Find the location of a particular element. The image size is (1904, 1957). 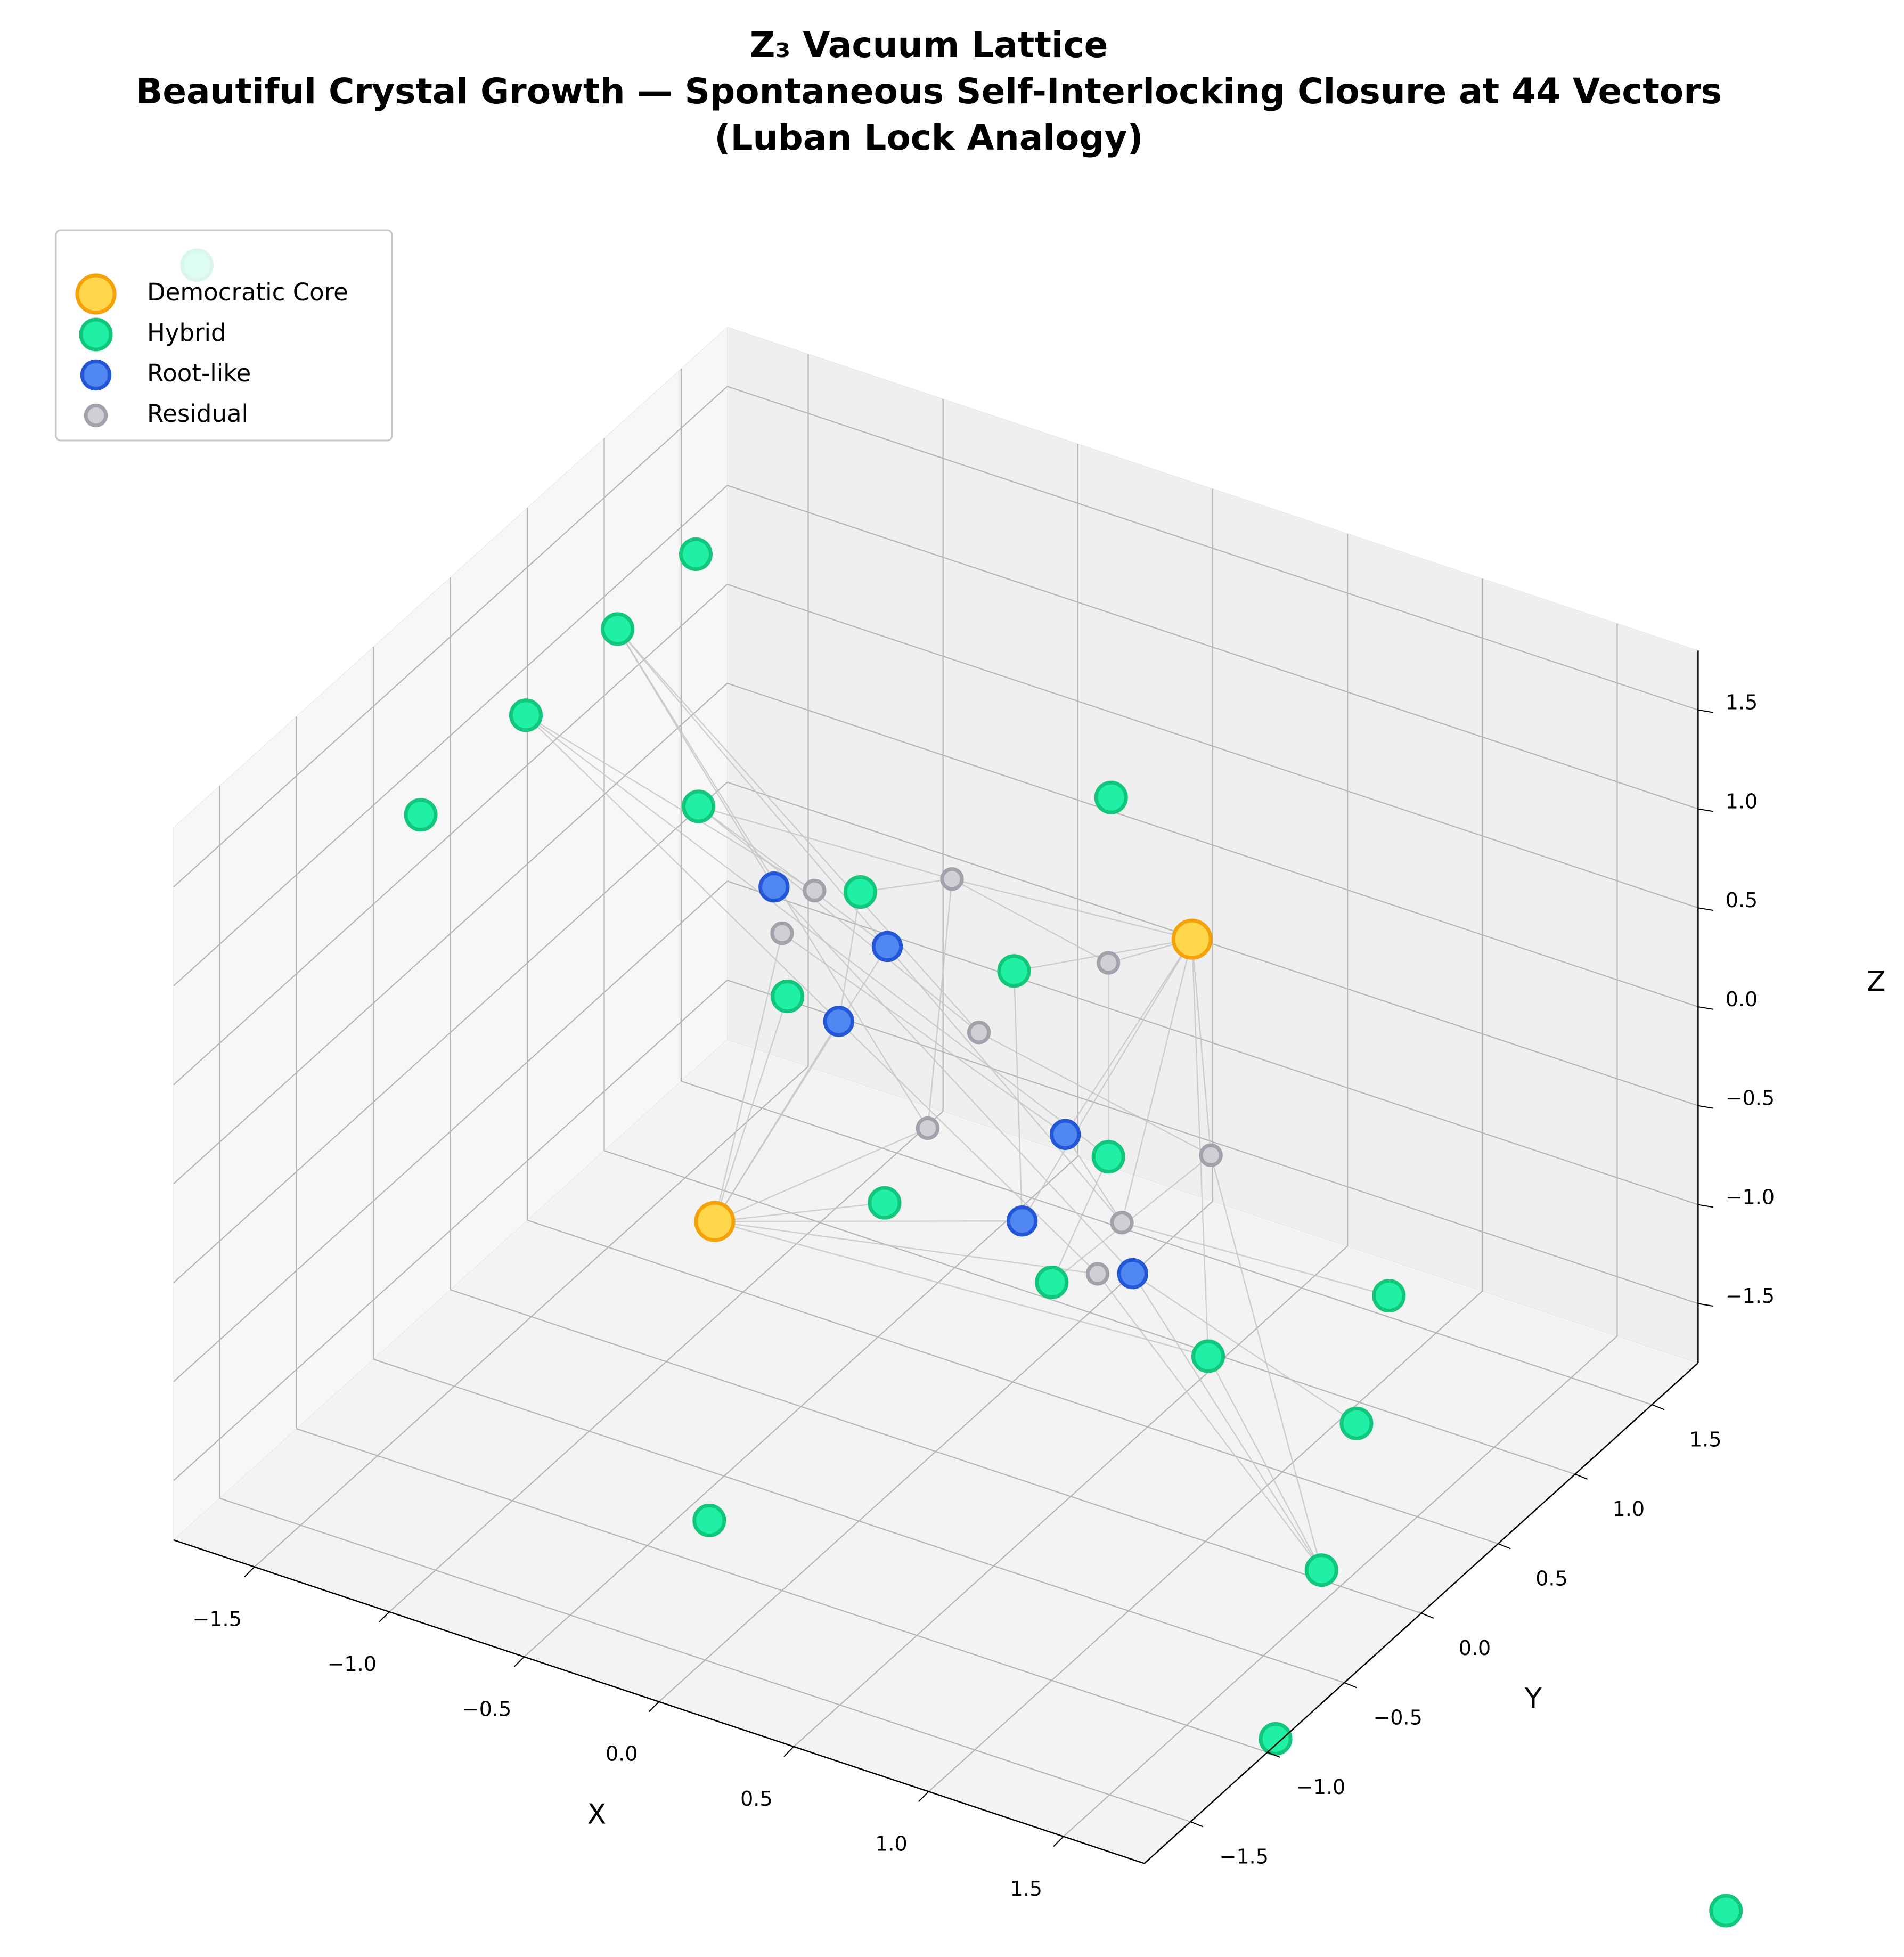

x-axis is located at coordinates (659, 1701).